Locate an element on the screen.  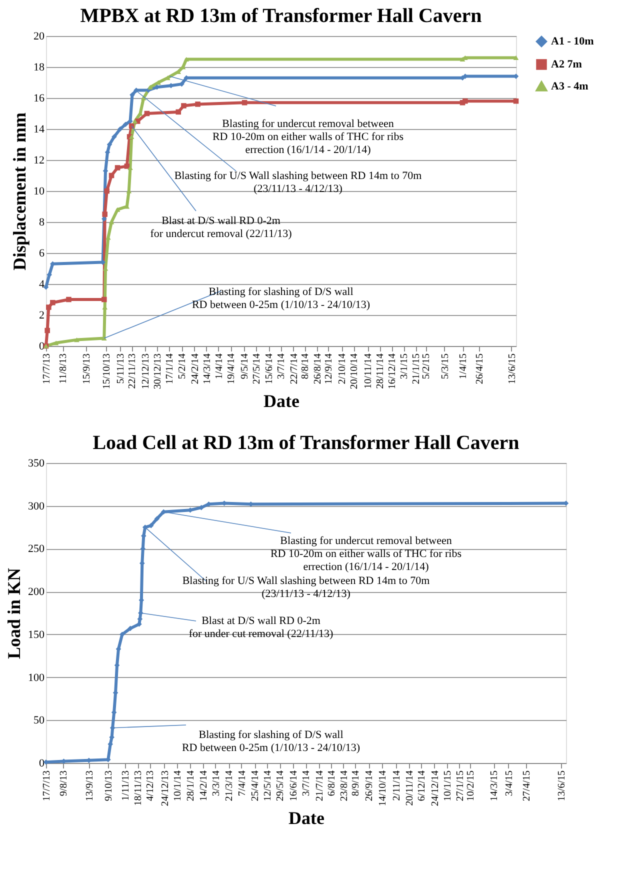
y-tick-label: 2 is located at coordinates (41, 316).